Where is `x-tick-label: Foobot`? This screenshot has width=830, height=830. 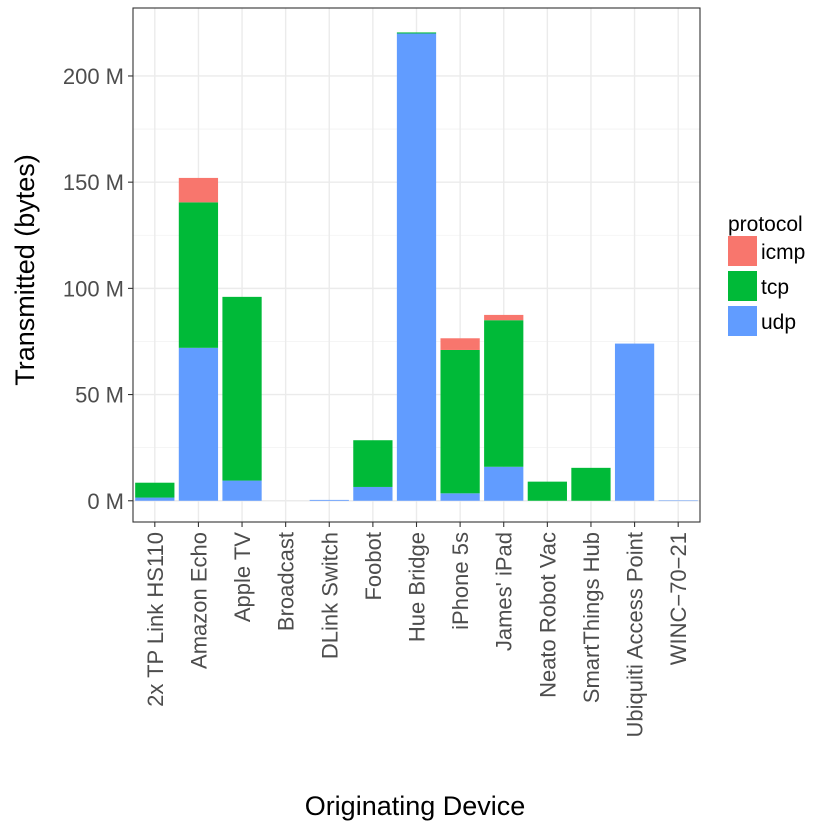
x-tick-label: Foobot is located at coordinates (373, 566).